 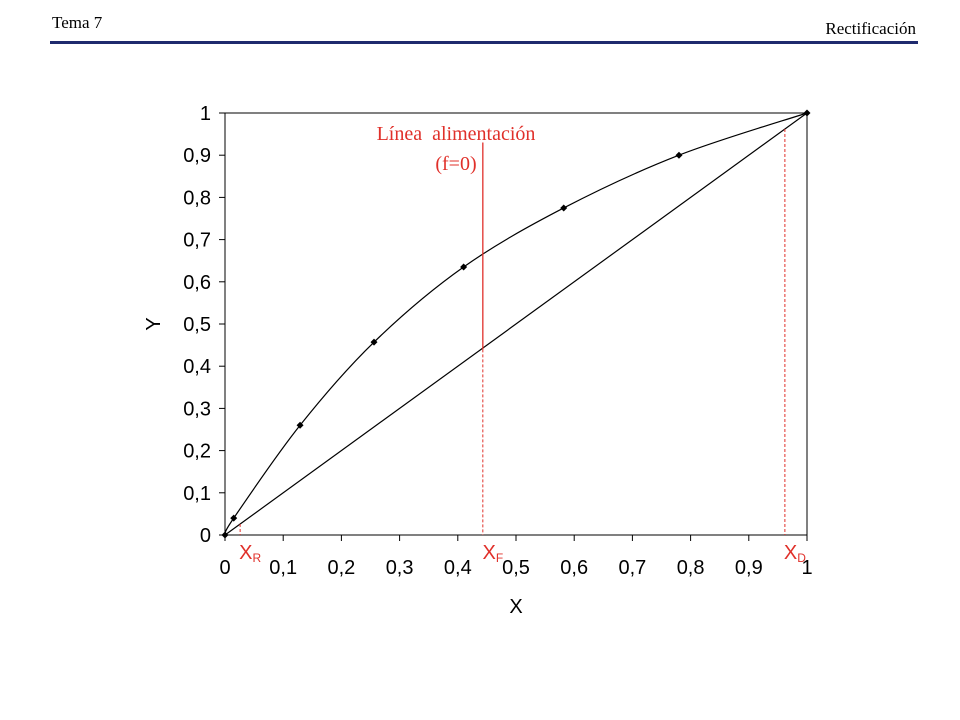 What do you see at coordinates (197, 156) in the screenshot?
I see `y-tick-label: 0,9` at bounding box center [197, 156].